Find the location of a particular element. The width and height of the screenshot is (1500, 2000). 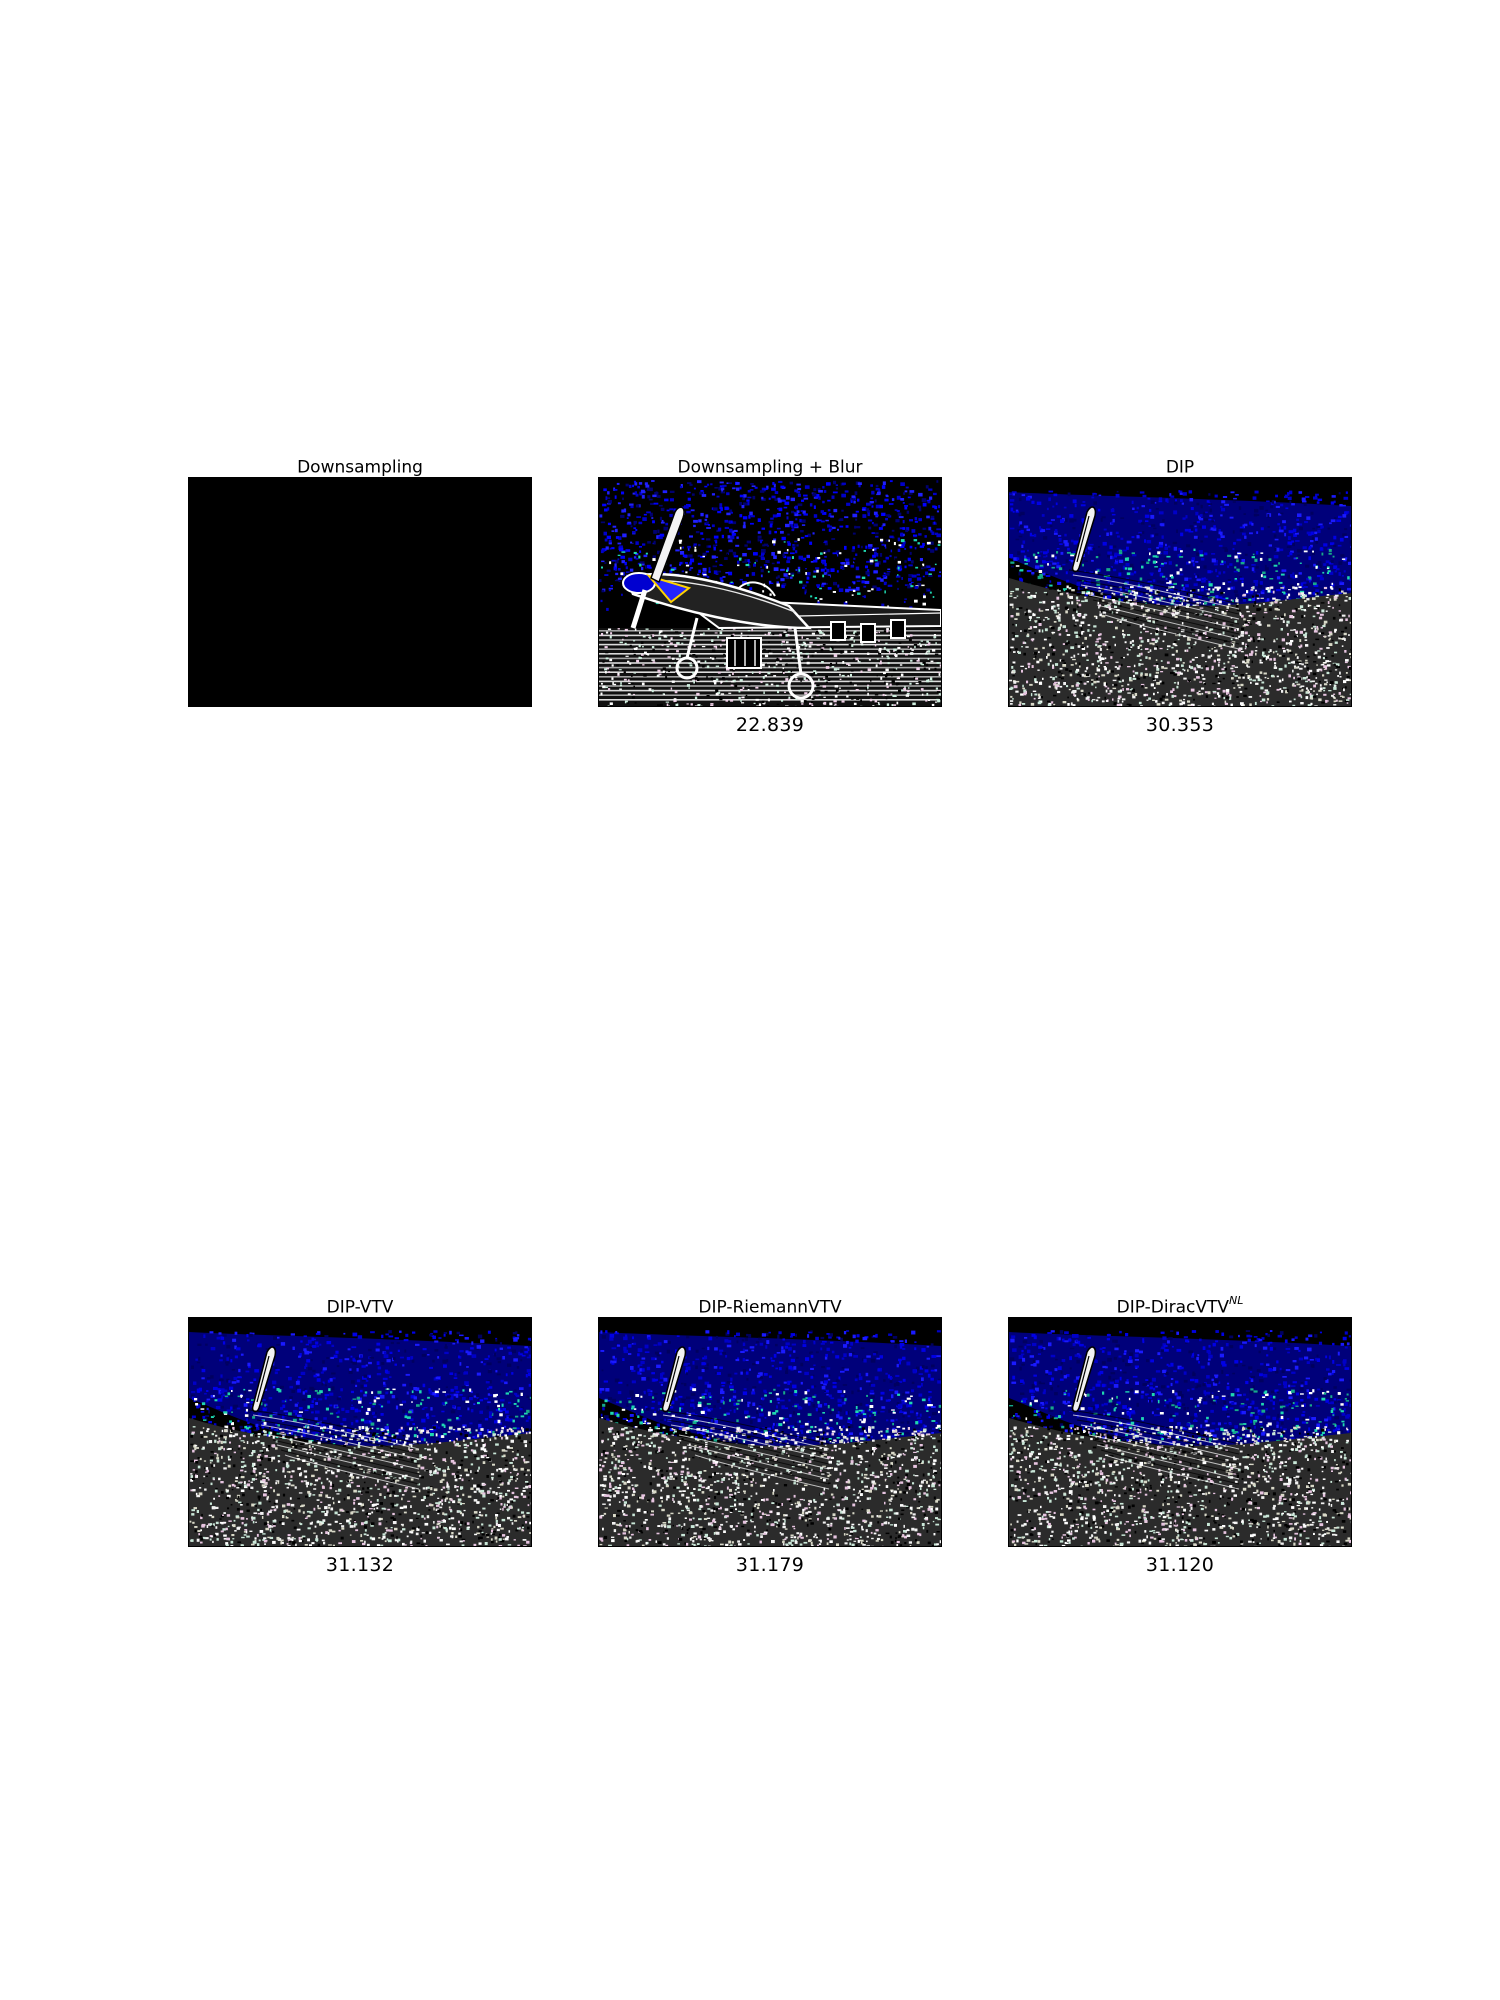

downsampled-image is located at coordinates (360, 592).